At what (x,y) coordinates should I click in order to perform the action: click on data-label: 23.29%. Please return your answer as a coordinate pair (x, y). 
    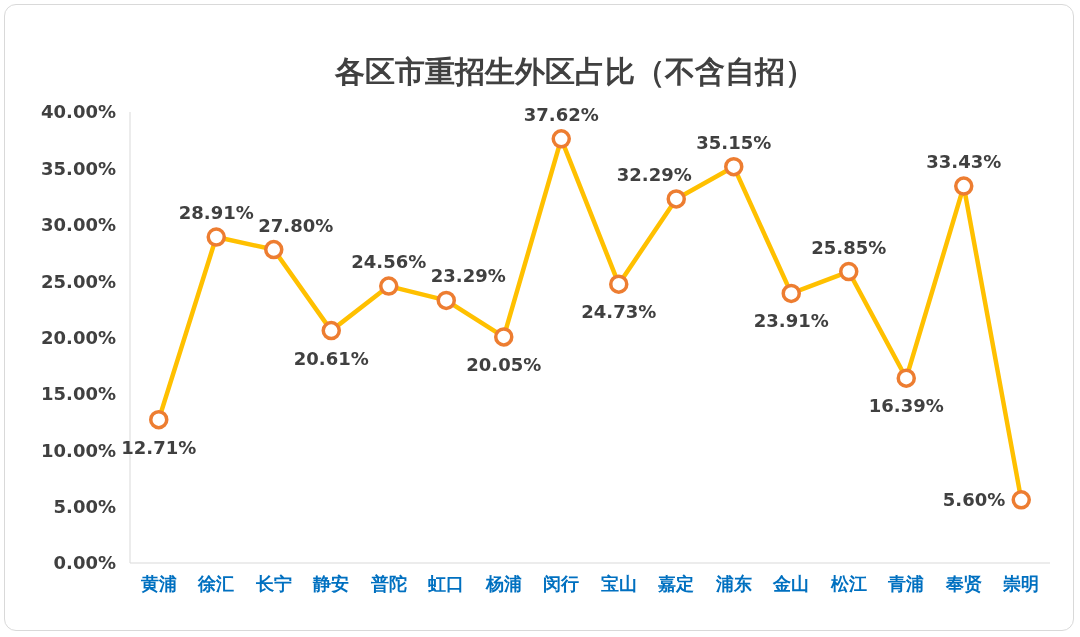
    Looking at the image, I should click on (468, 276).